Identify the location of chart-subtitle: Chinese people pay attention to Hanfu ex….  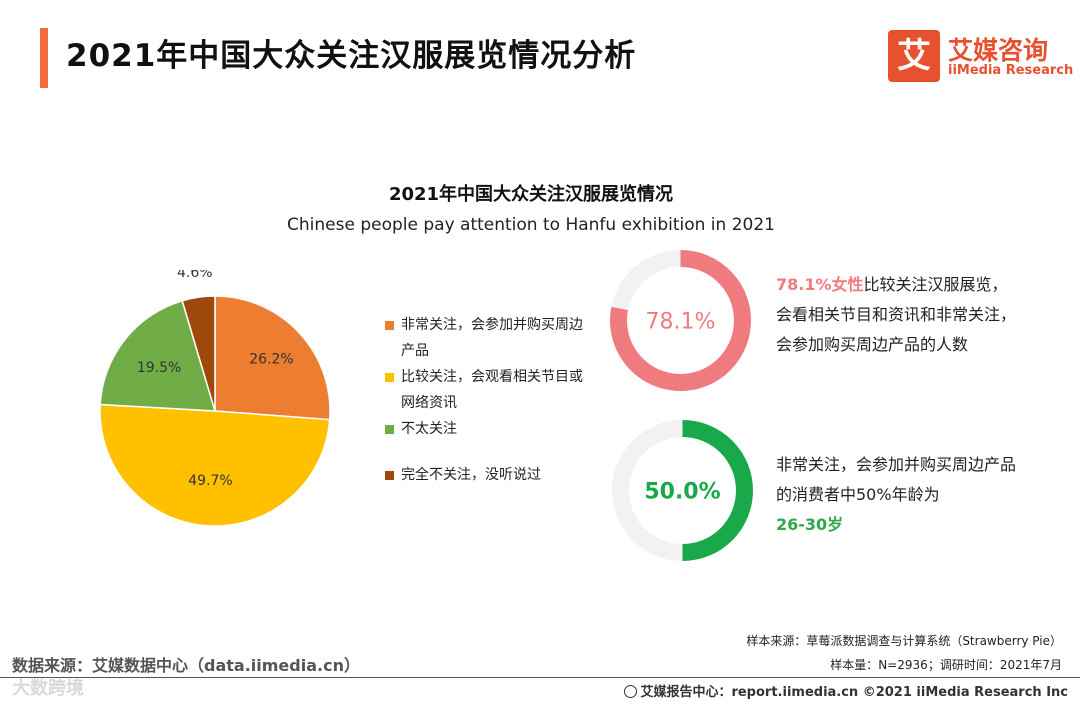
(531, 225).